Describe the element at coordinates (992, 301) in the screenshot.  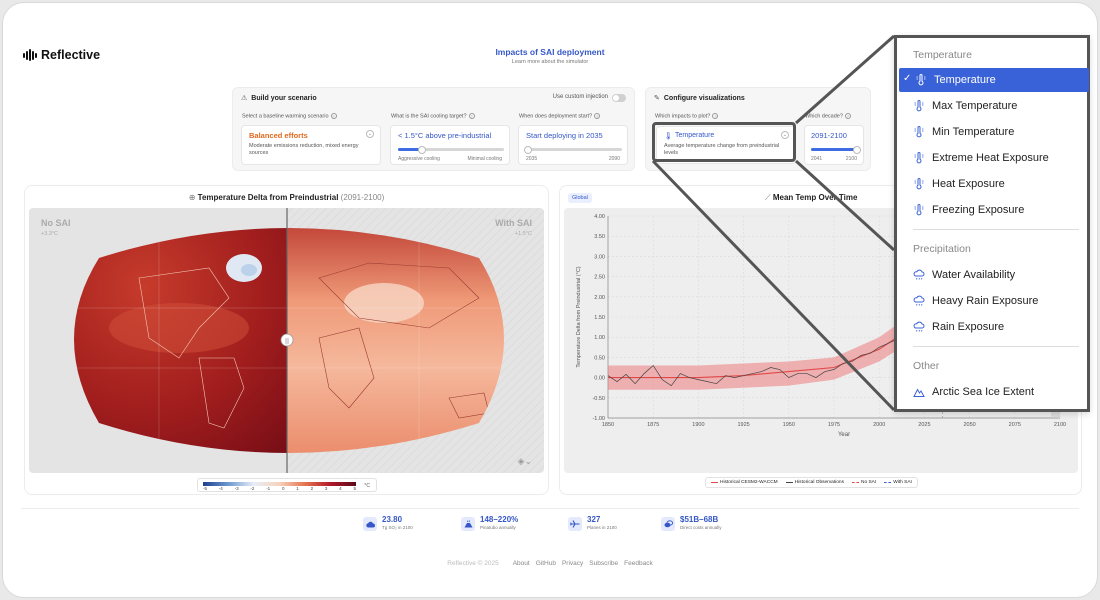
I see `dropdown-item-heavy-rain-exposure: Heavy Rain Exposure` at that location.